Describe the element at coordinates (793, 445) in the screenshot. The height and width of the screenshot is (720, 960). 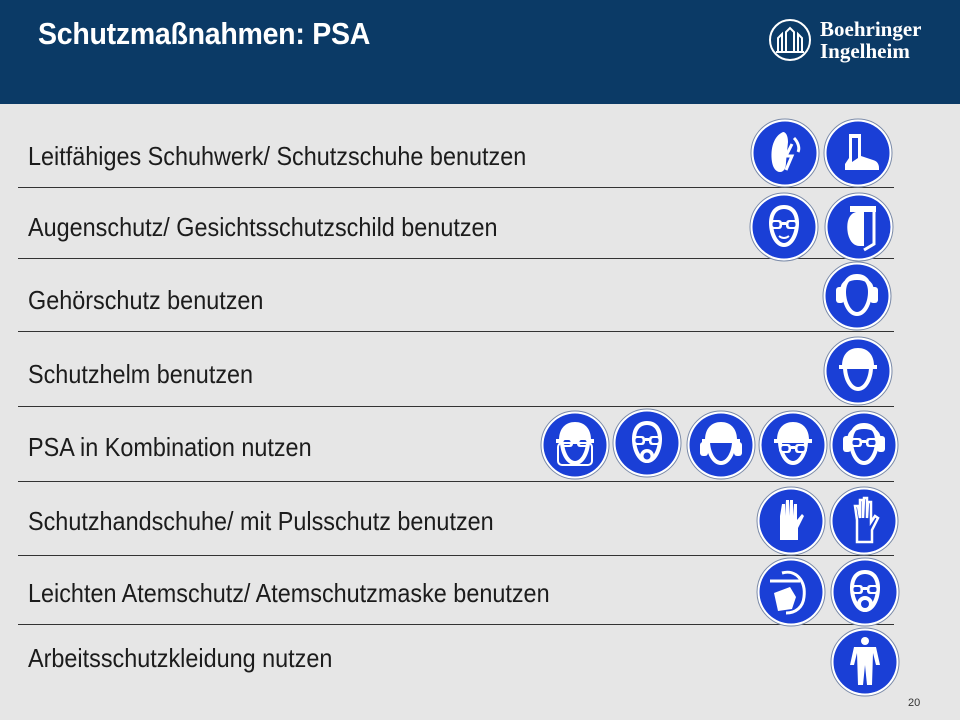
I see `helmet-goggles-icon` at that location.